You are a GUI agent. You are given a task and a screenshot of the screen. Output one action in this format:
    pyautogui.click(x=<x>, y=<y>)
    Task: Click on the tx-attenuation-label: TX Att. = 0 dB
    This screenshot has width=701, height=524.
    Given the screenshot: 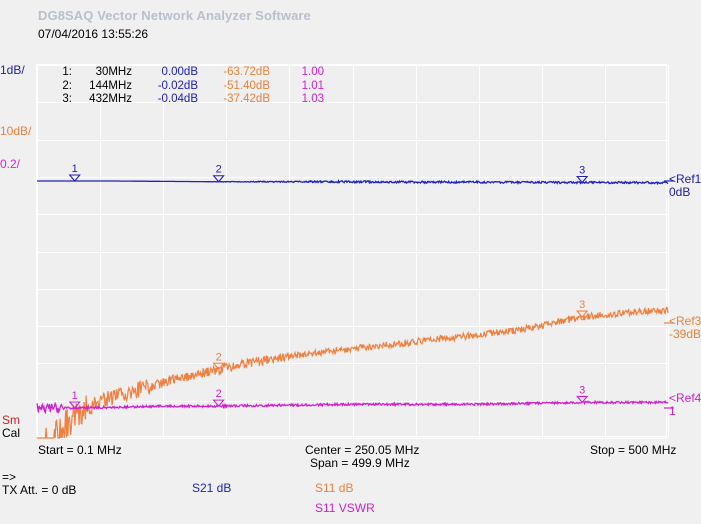 What is the action you would take?
    pyautogui.click(x=39, y=490)
    